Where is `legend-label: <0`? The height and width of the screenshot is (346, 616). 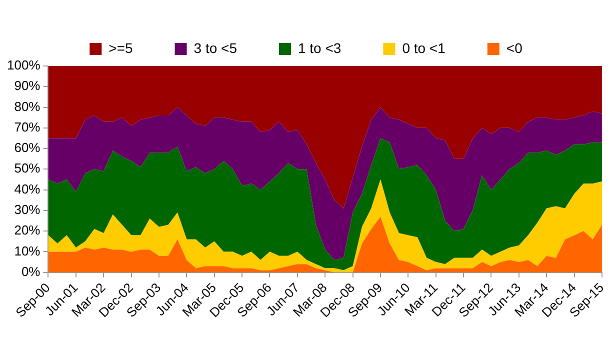
legend-label: <0 is located at coordinates (514, 48).